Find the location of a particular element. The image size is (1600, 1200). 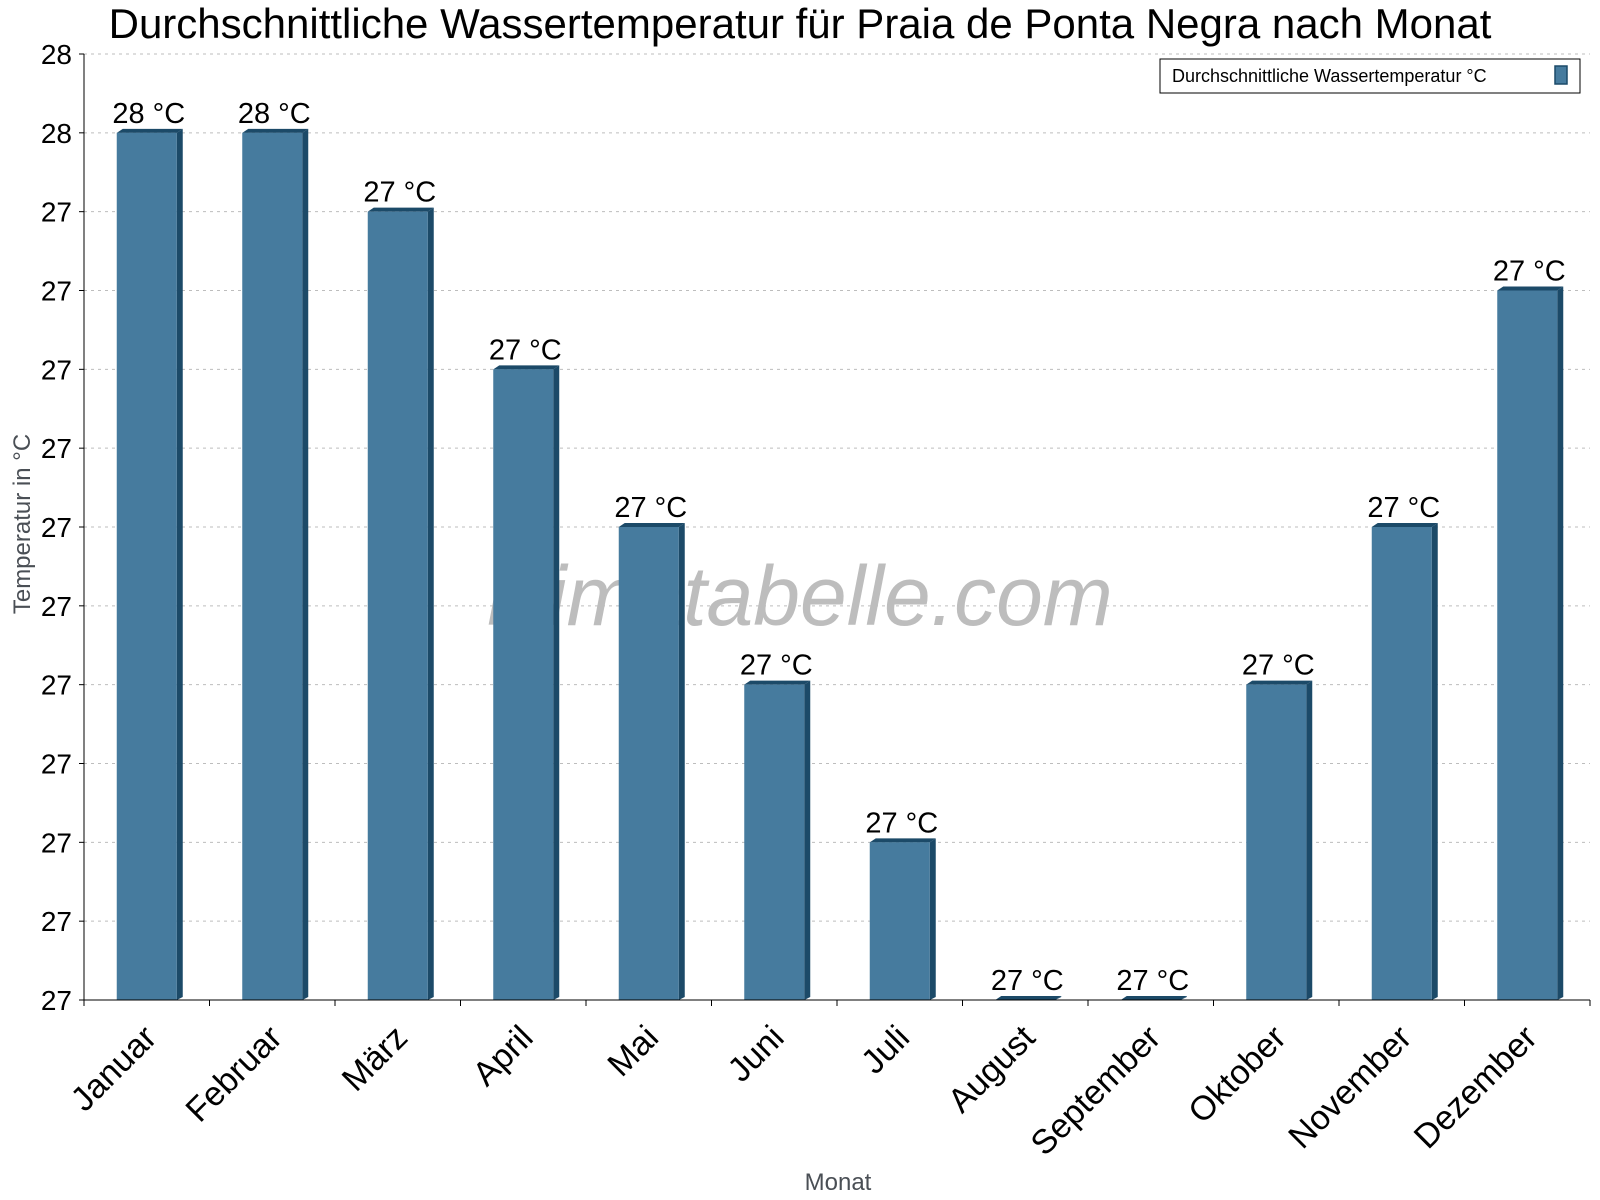

x-tick-label: Mai is located at coordinates (633, 1051).